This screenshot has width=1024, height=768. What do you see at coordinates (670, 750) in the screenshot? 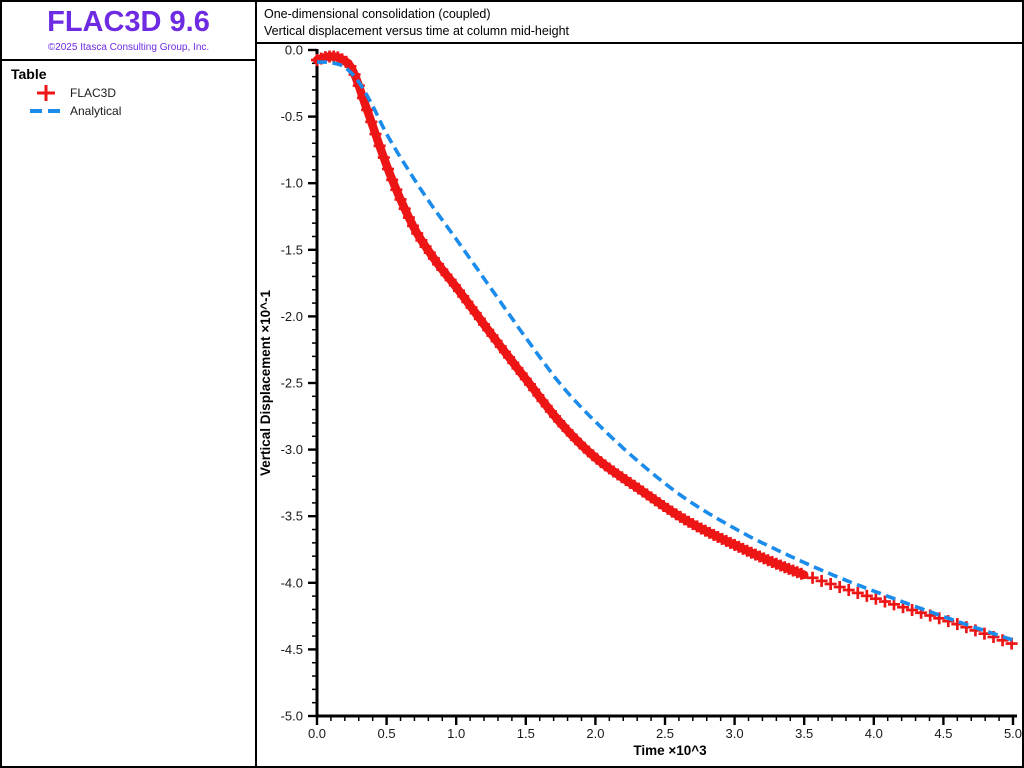
I see `x-axis-title: Time ×10^3` at bounding box center [670, 750].